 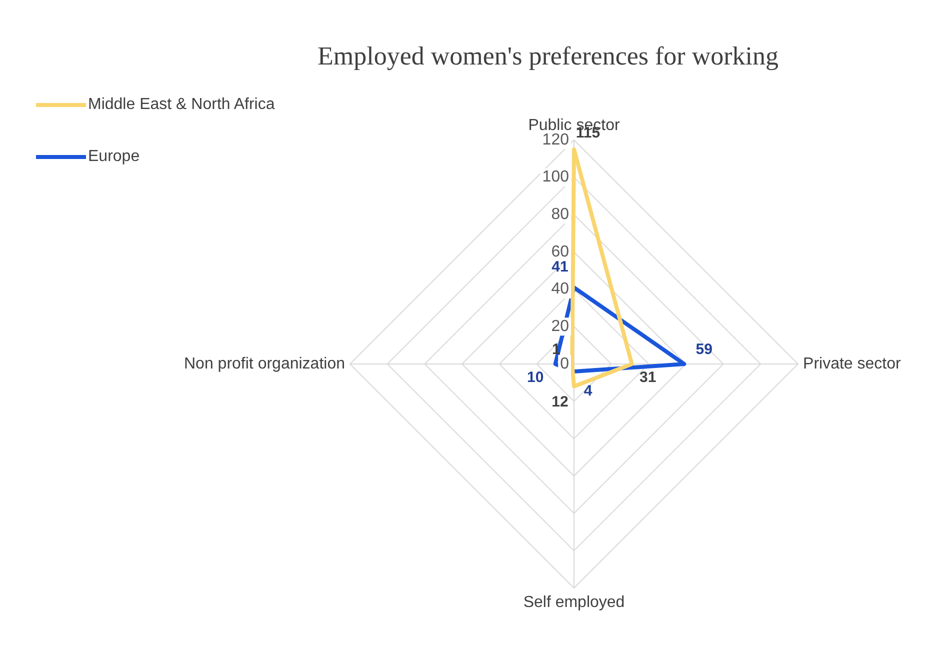 I want to click on data-label: 12, so click(x=560, y=402).